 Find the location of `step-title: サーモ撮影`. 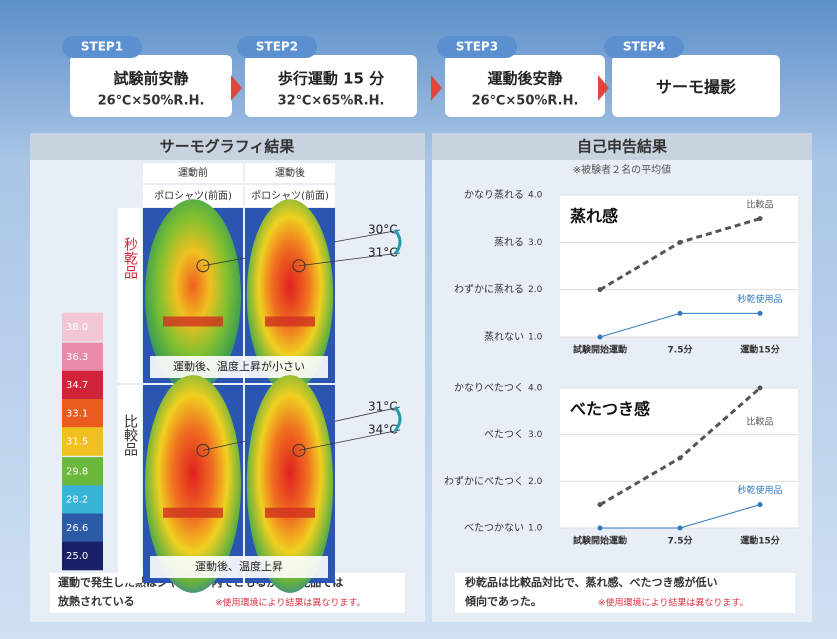

step-title: サーモ撮影 is located at coordinates (696, 87).